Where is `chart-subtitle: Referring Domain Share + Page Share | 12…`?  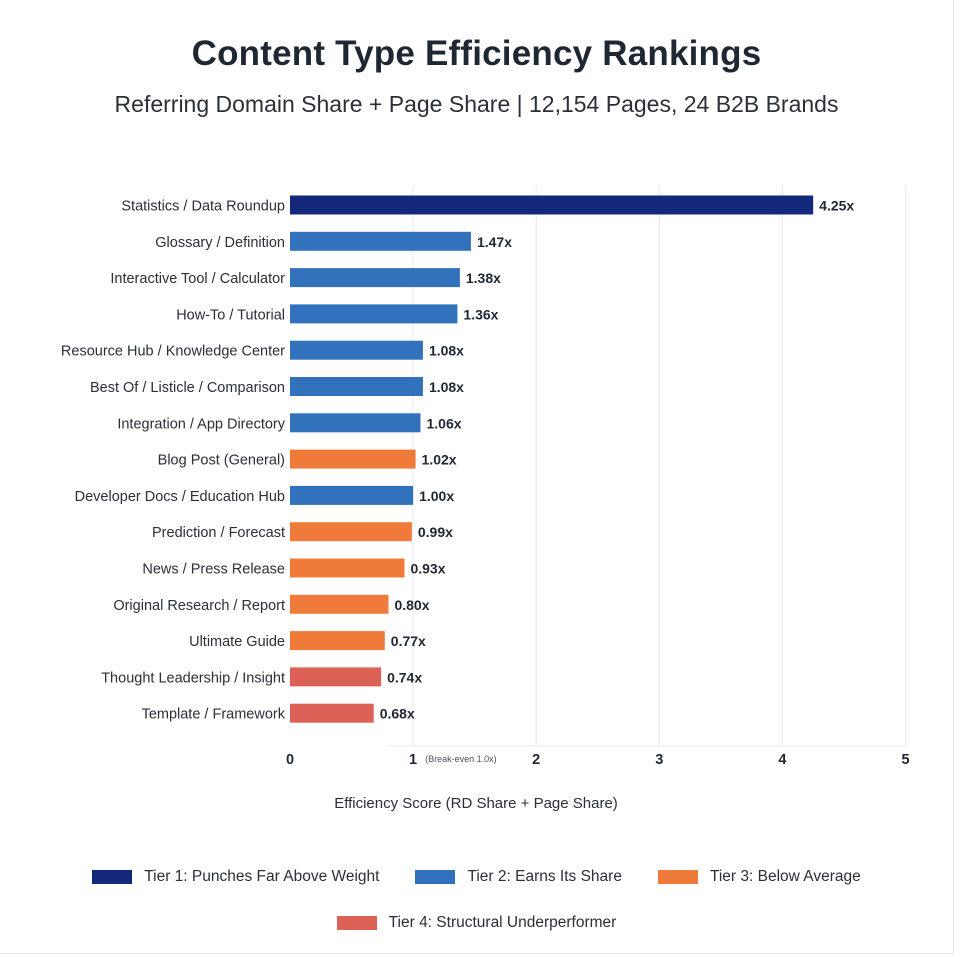 chart-subtitle: Referring Domain Share + Page Share | 12… is located at coordinates (476, 104).